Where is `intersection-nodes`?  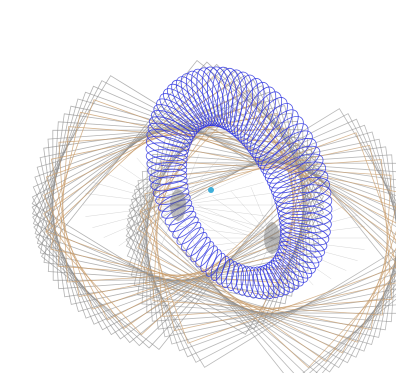
intersection-nodes is located at coordinates (225, 220).